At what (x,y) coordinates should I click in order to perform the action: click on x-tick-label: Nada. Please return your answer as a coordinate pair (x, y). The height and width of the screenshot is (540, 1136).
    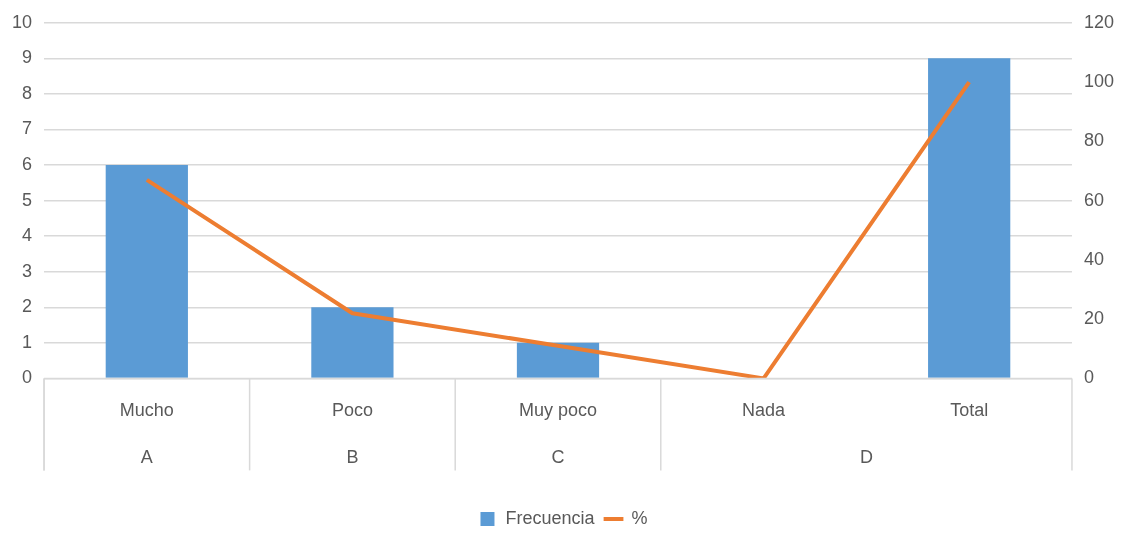
    Looking at the image, I should click on (764, 410).